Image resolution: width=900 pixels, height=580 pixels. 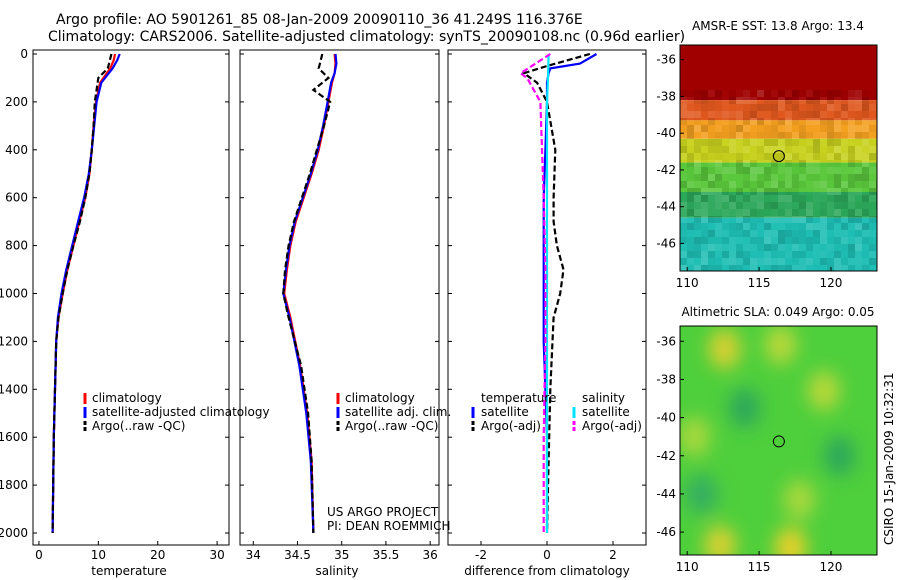 What do you see at coordinates (216, 555) in the screenshot?
I see `x-tick-label: 30` at bounding box center [216, 555].